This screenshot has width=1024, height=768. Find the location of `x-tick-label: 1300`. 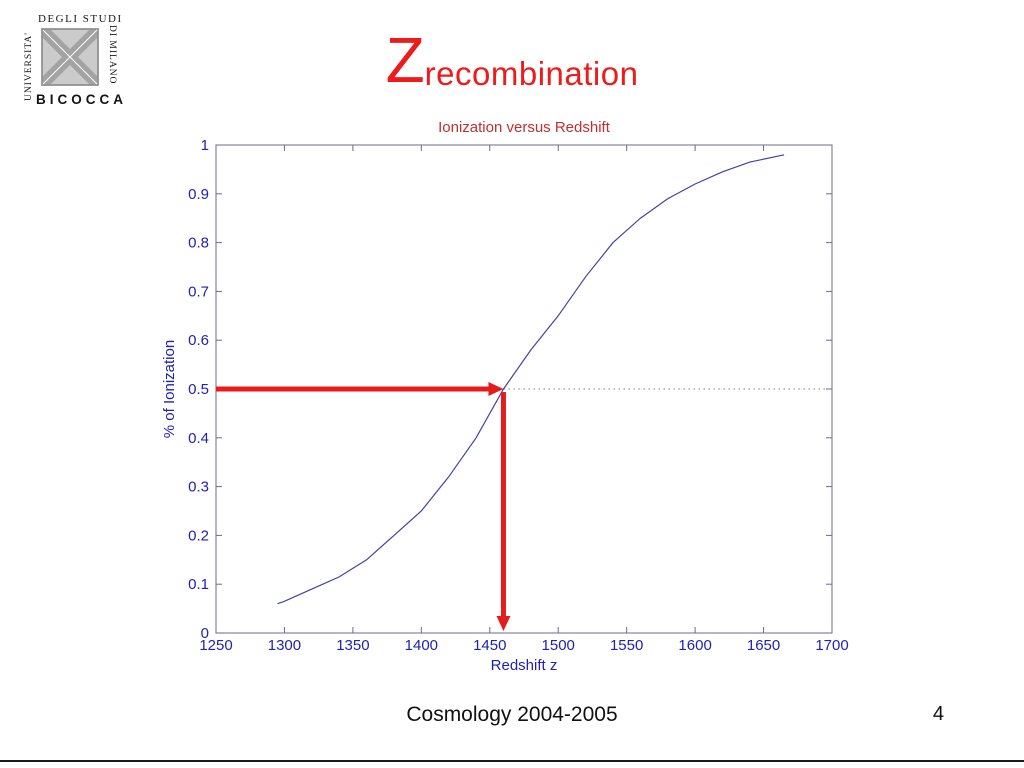

x-tick-label: 1300 is located at coordinates (284, 645).